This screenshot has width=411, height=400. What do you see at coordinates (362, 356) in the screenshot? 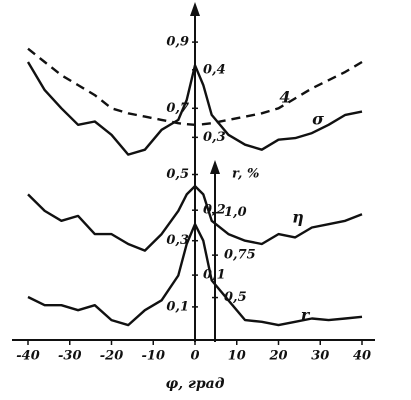
I see `x-tick-label: 40` at bounding box center [362, 356].